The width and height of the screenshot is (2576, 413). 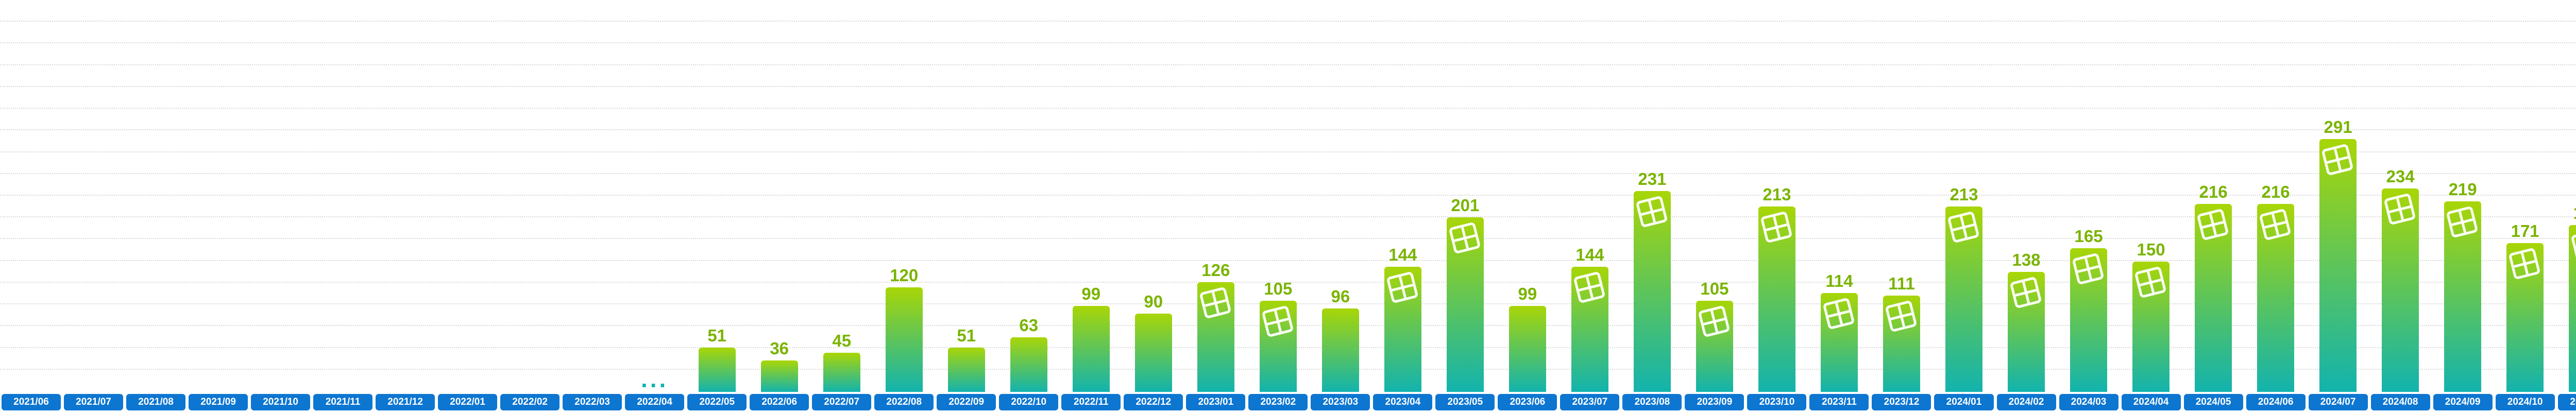 I want to click on bar-column: 138 2024/02, so click(x=2026, y=206).